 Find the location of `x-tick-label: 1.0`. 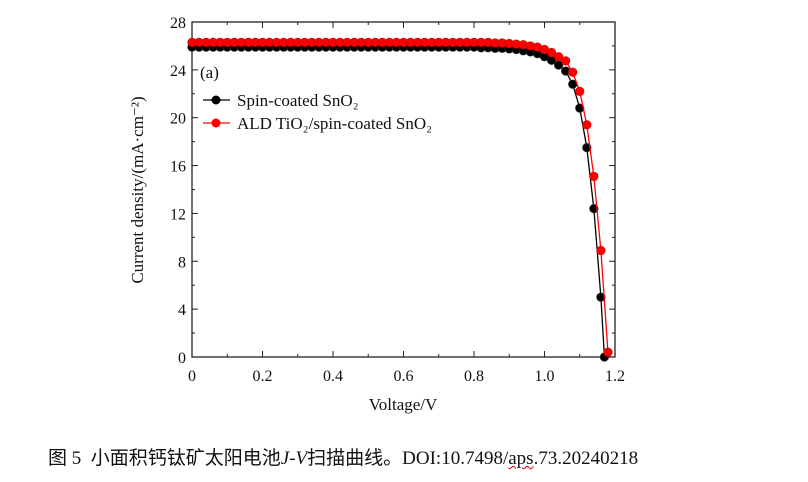

x-tick-label: 1.0 is located at coordinates (545, 376).